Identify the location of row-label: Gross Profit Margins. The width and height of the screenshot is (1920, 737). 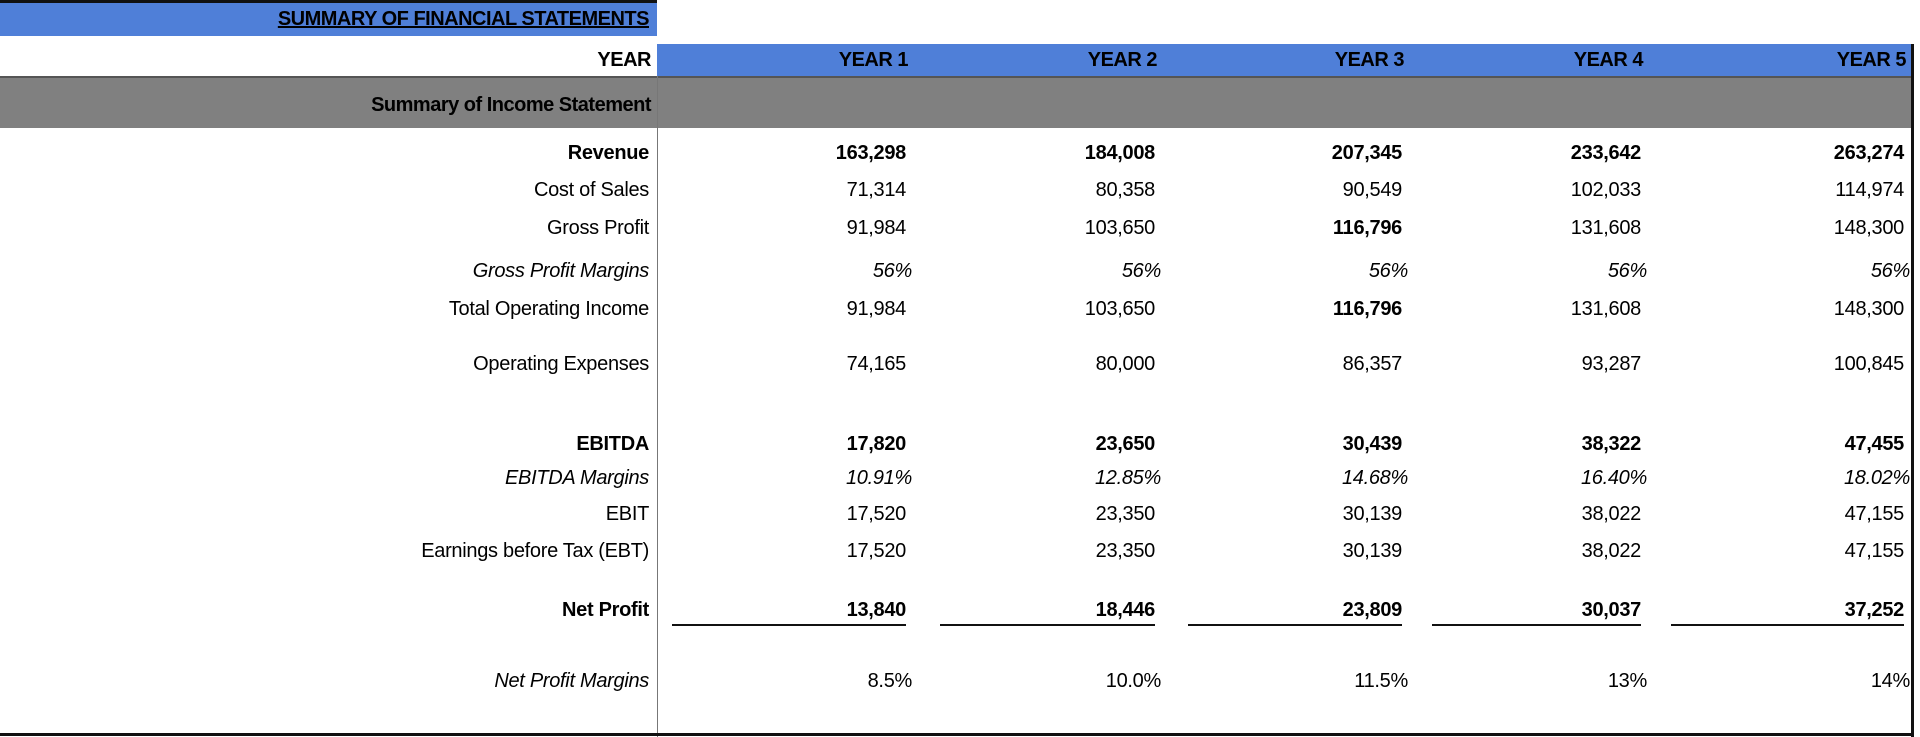
(561, 271).